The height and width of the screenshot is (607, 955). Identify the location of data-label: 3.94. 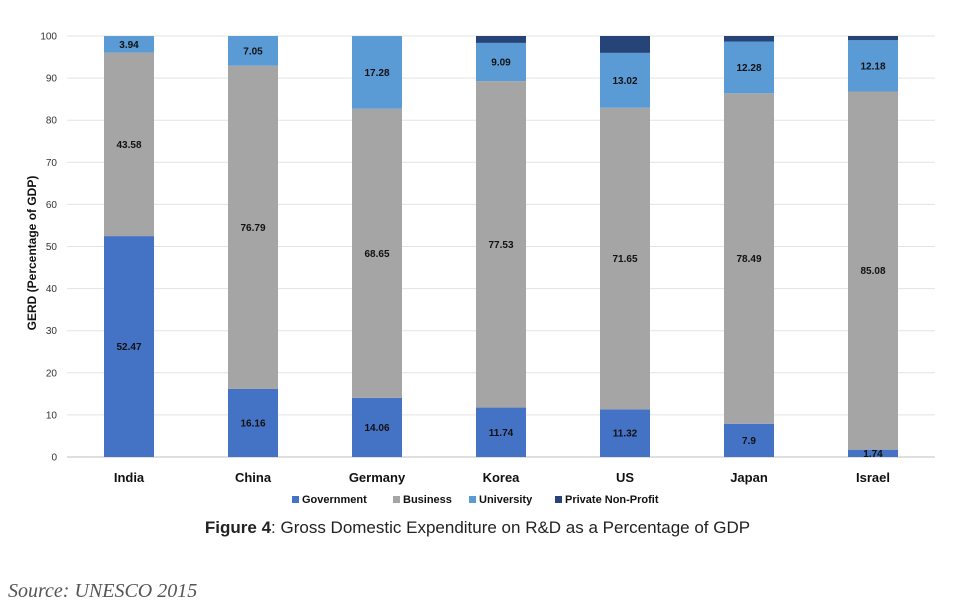
(129, 45).